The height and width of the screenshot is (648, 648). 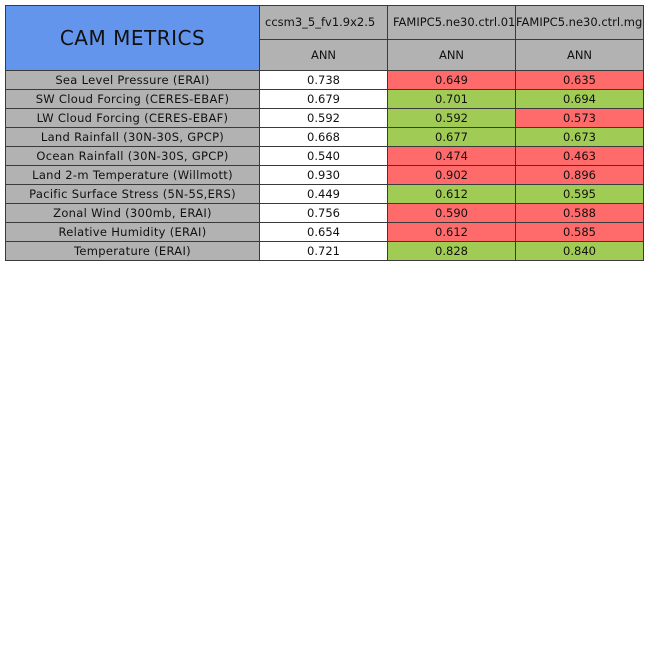 What do you see at coordinates (579, 213) in the screenshot?
I see `metric-value-case-3: 0.588` at bounding box center [579, 213].